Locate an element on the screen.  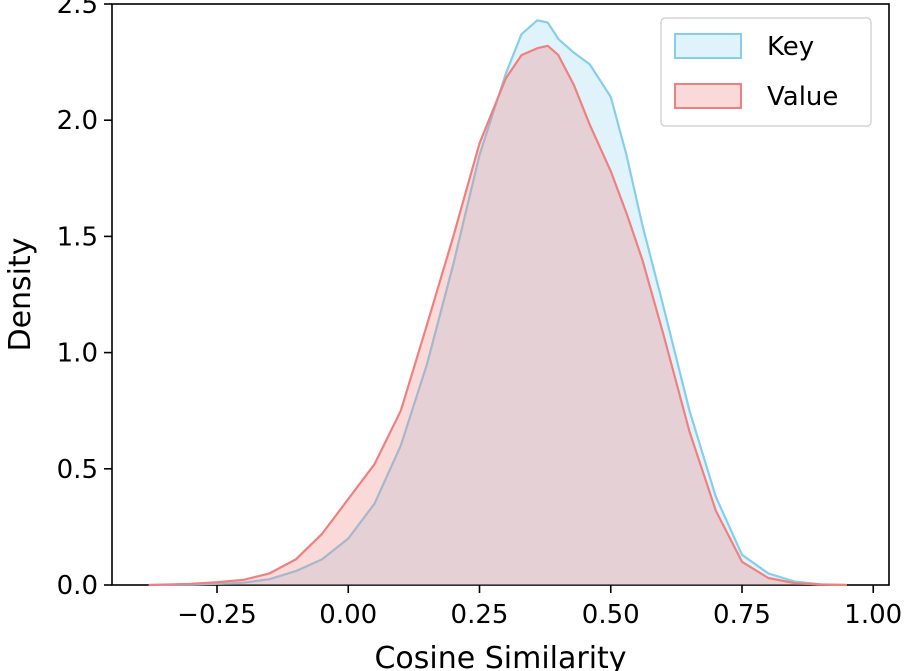
x-axis-title: Cosine Similarity is located at coordinates (500, 656).